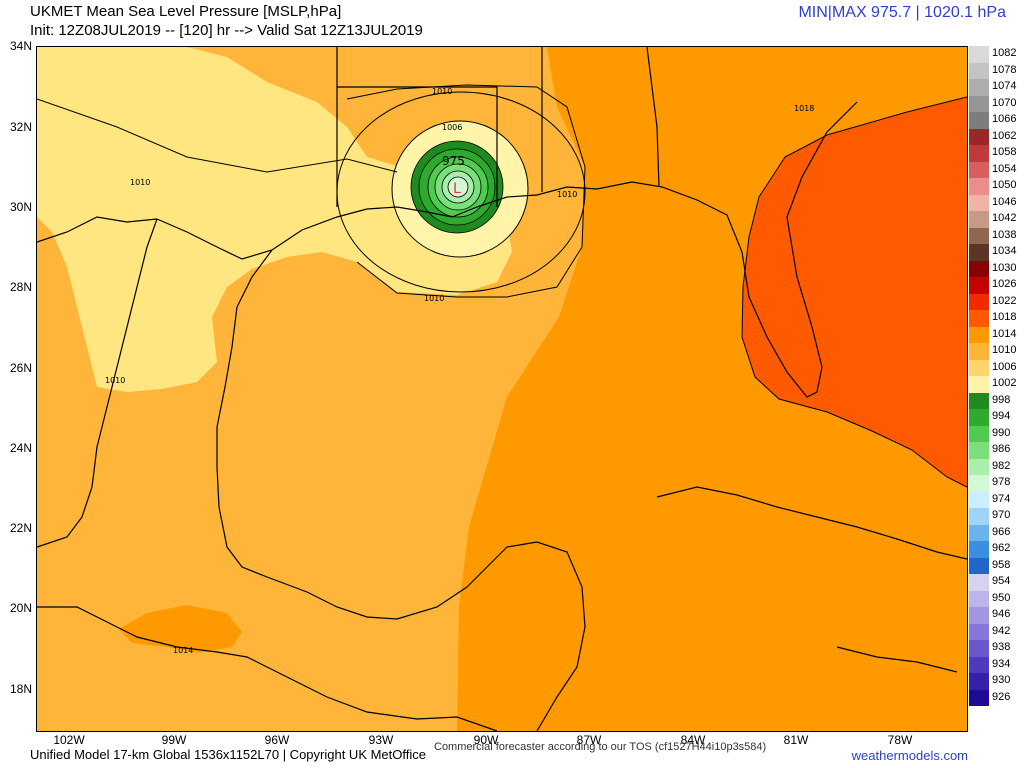 This screenshot has height=768, width=1024. I want to click on map-title: UKMET Mean Sea Level Pressure [MSLP,hPa], so click(186, 11).